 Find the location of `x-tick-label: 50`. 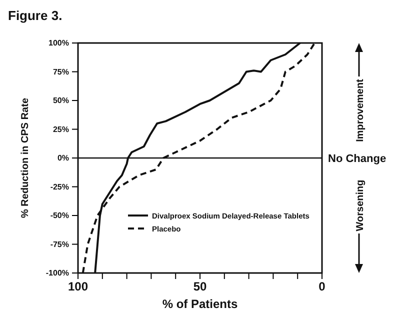

x-tick-label: 50 is located at coordinates (200, 287).